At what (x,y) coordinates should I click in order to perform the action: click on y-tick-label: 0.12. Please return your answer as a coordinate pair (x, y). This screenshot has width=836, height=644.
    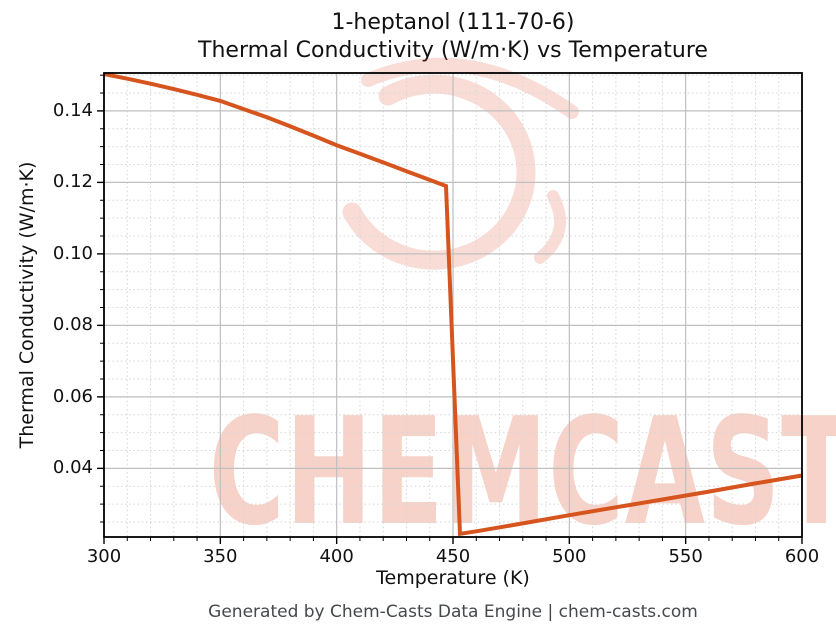
    Looking at the image, I should click on (72, 182).